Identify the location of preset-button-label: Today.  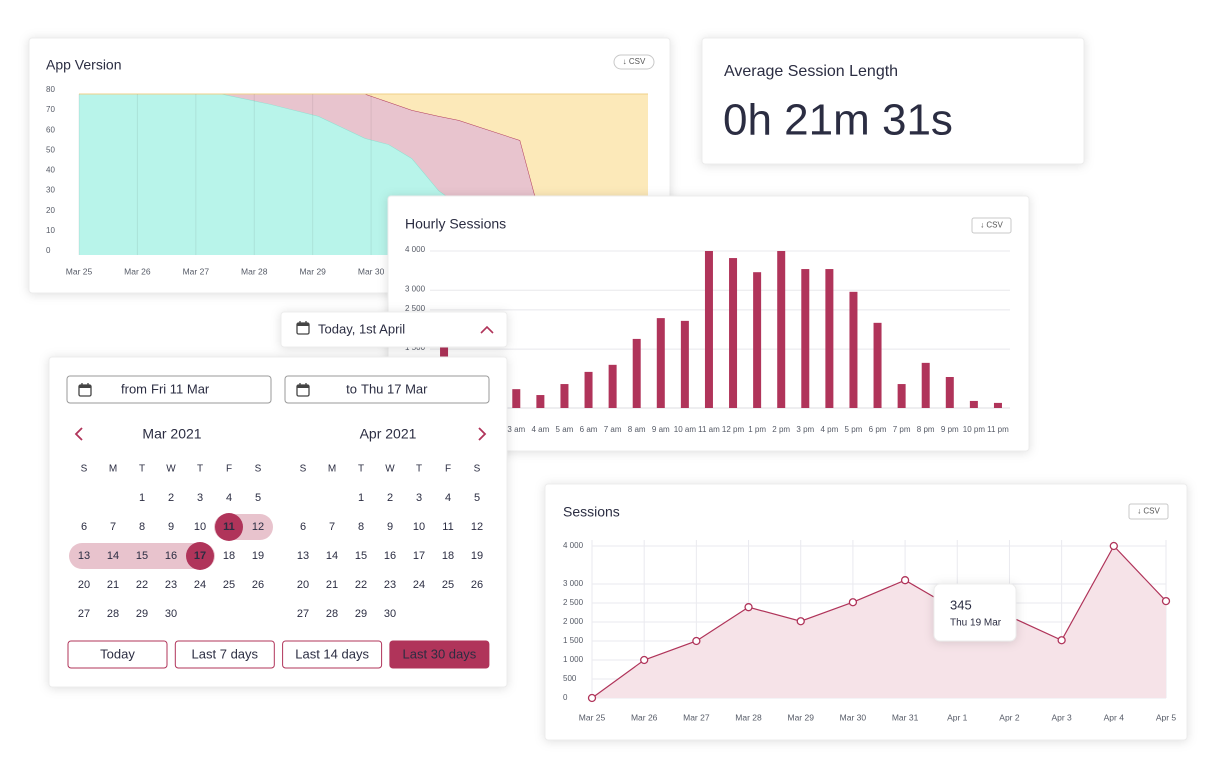
(117, 653).